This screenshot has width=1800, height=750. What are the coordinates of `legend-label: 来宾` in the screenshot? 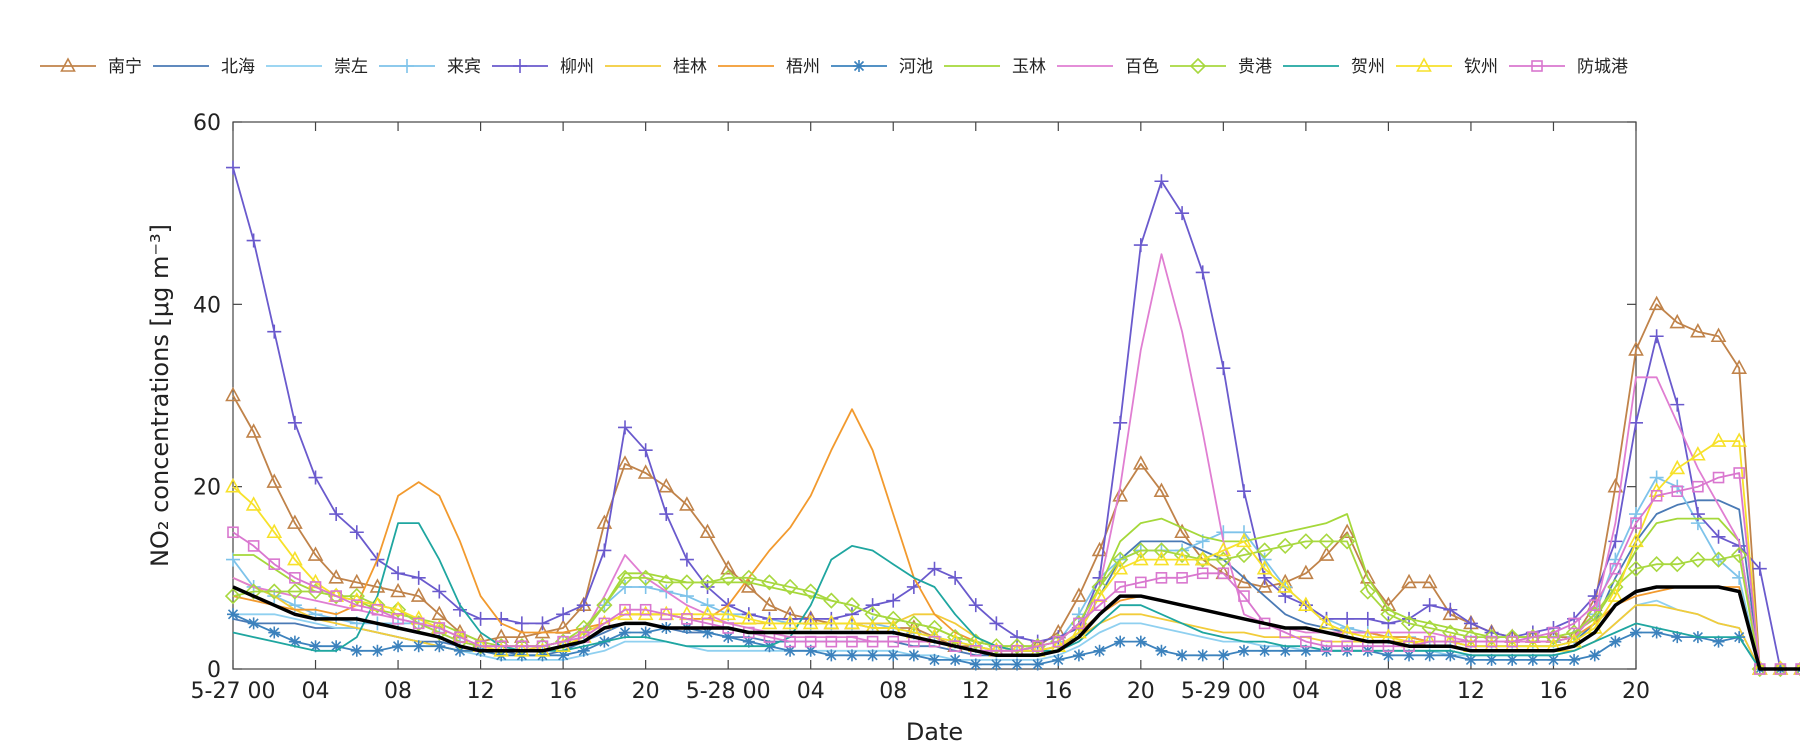 It's located at (464, 67).